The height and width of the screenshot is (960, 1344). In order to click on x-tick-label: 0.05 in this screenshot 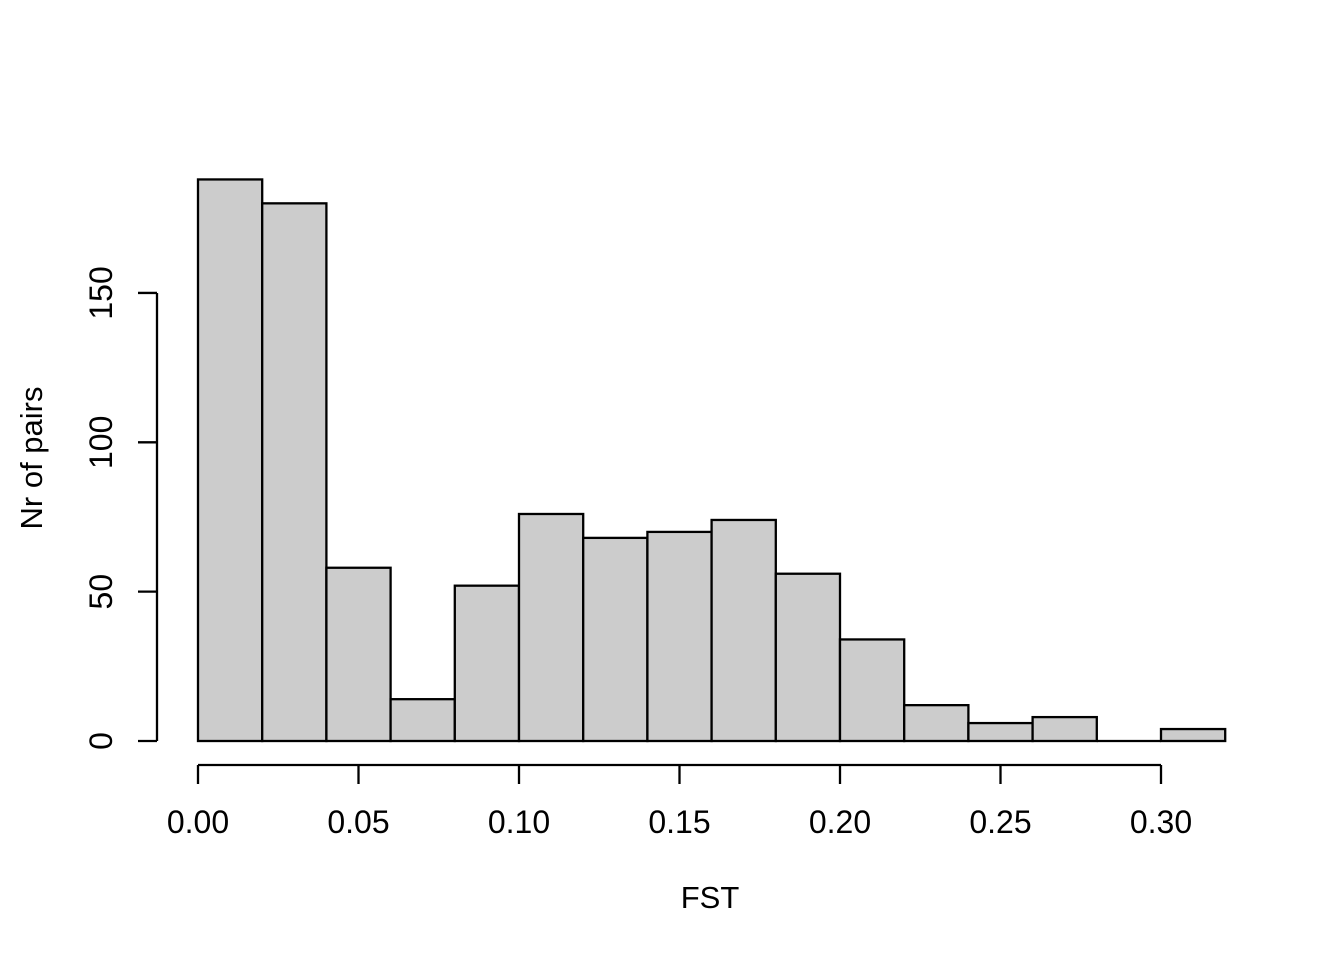, I will do `click(358, 822)`.